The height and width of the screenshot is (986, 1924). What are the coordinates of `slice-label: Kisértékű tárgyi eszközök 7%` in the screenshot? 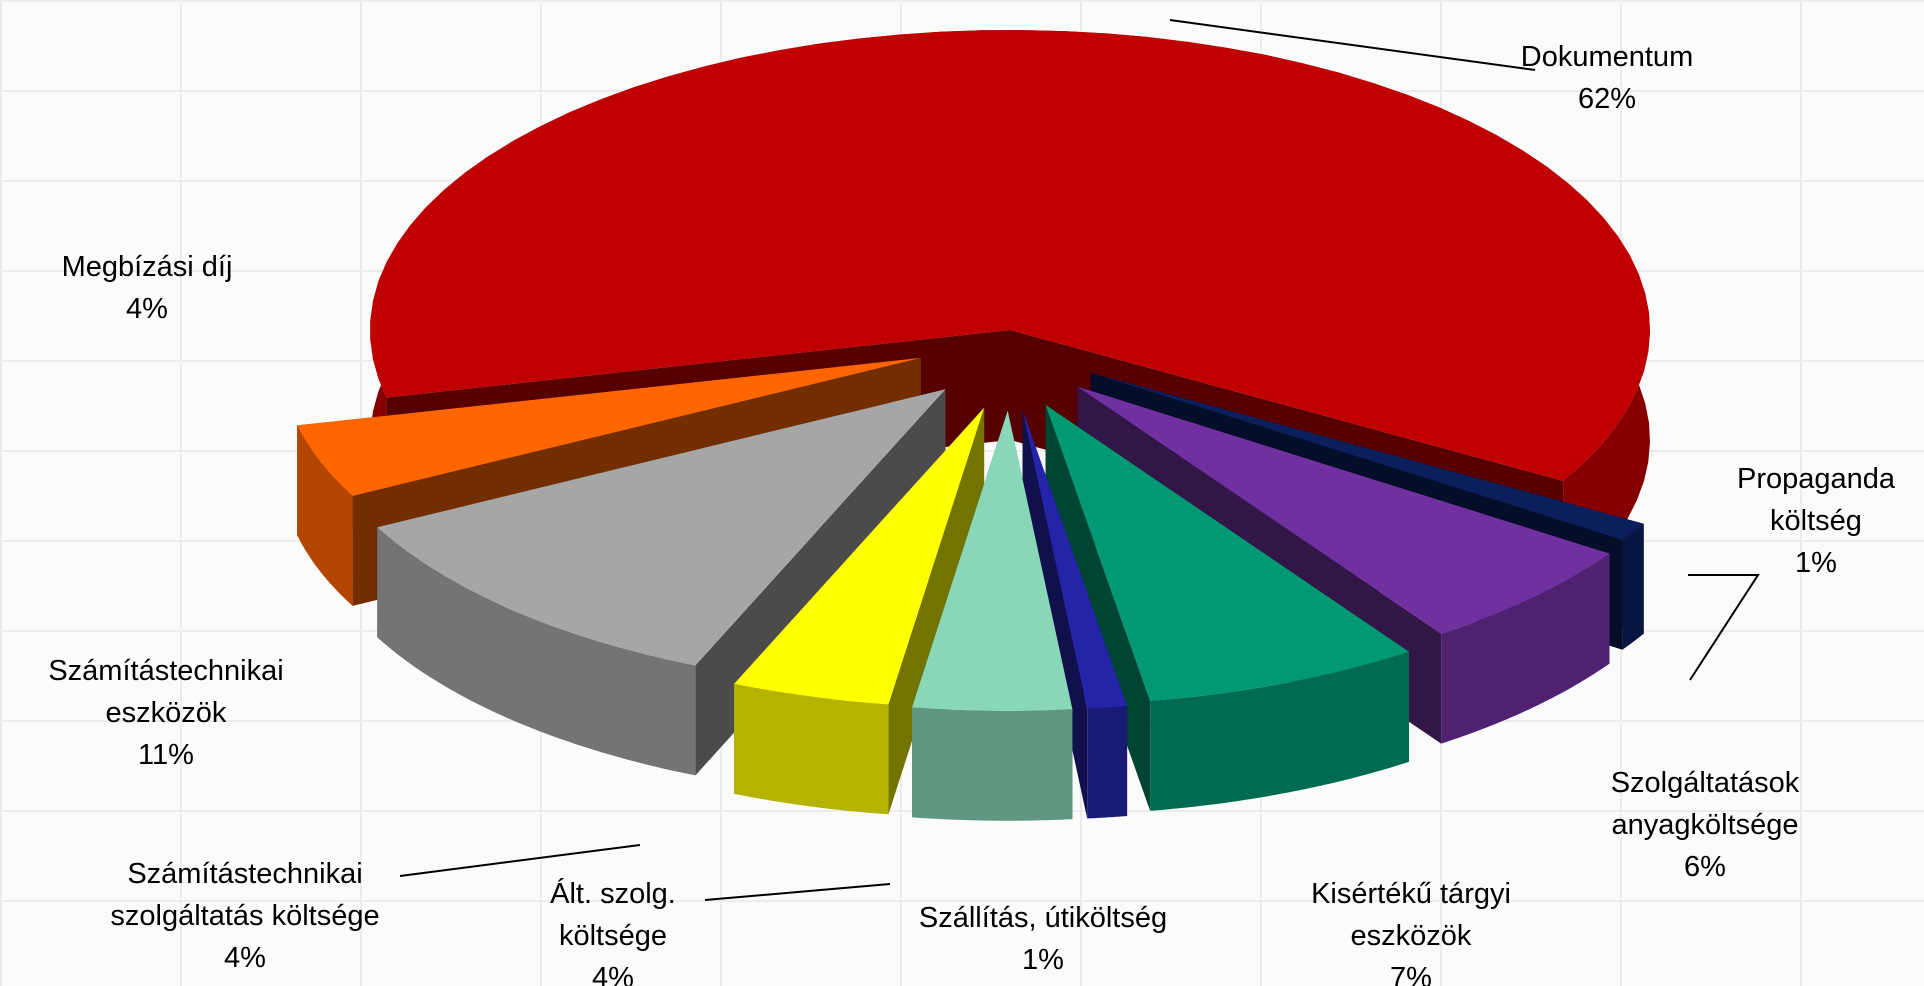 It's located at (1411, 929).